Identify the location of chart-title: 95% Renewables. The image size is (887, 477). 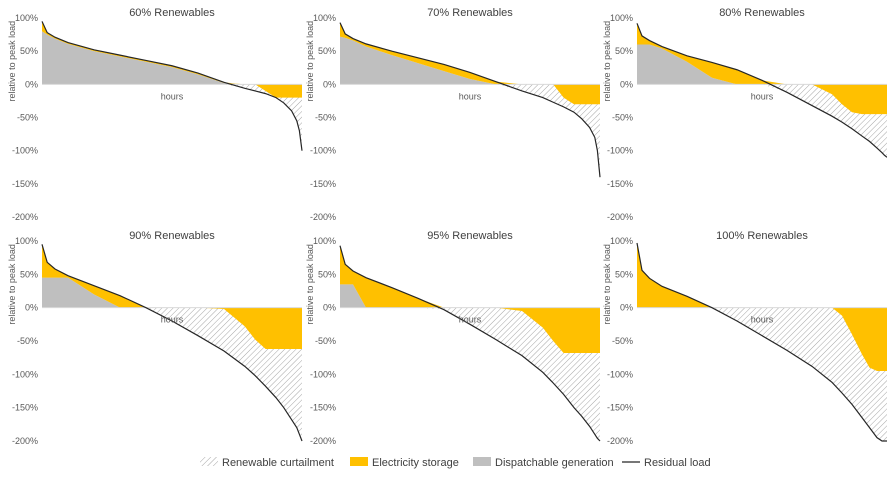
(470, 236).